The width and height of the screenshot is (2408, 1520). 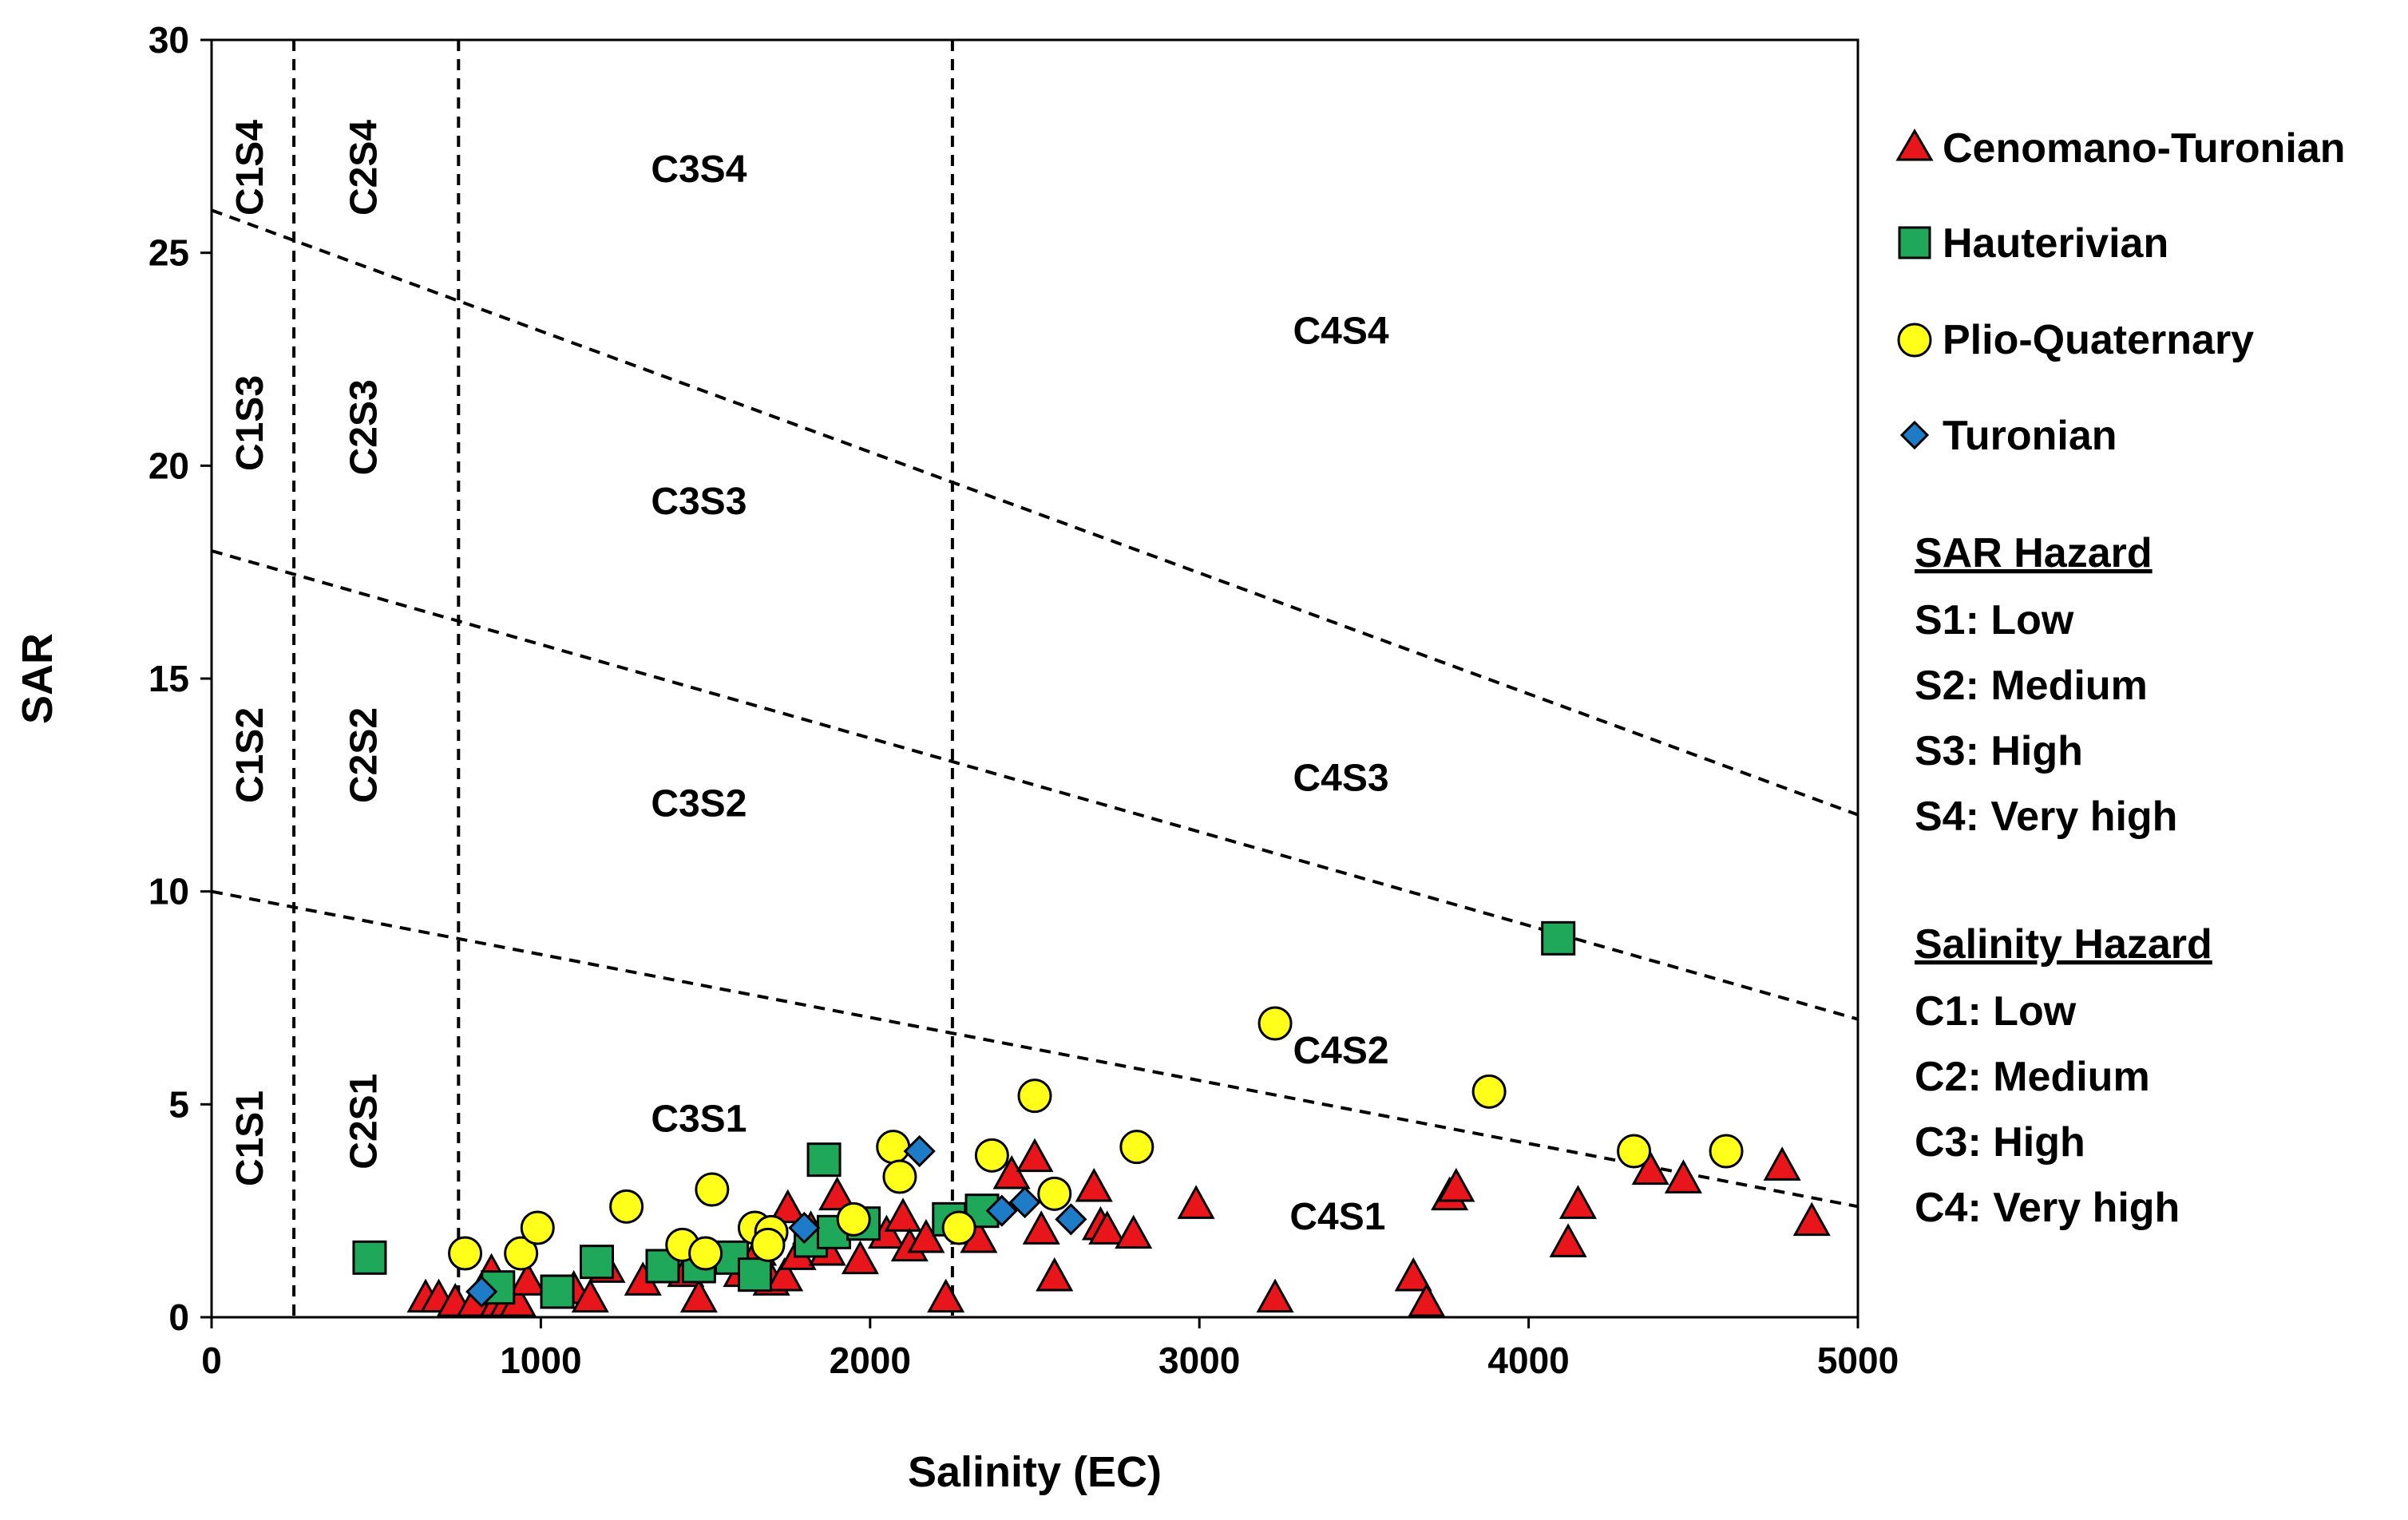 I want to click on legend-item-turonian: Turonian, so click(x=2008, y=436).